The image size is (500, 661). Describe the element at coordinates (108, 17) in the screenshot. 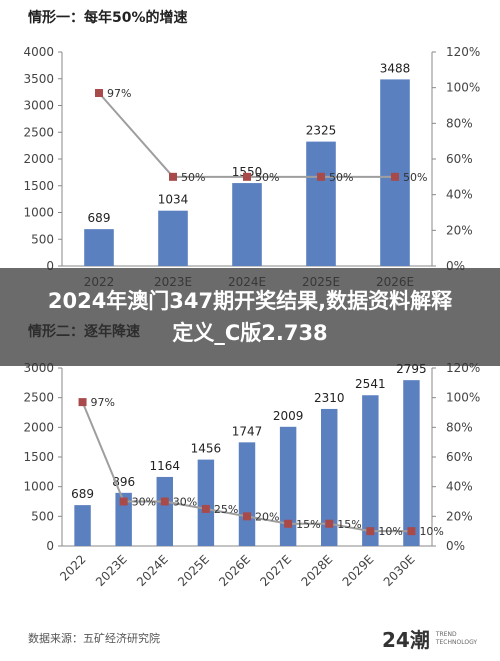

I see `chart-title: 情形一：每年50%的增速` at that location.